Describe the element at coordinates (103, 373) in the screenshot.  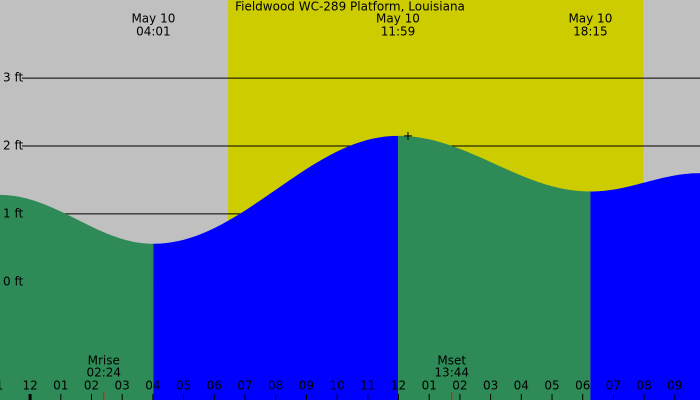
I see `moon-time: 02:24` at that location.